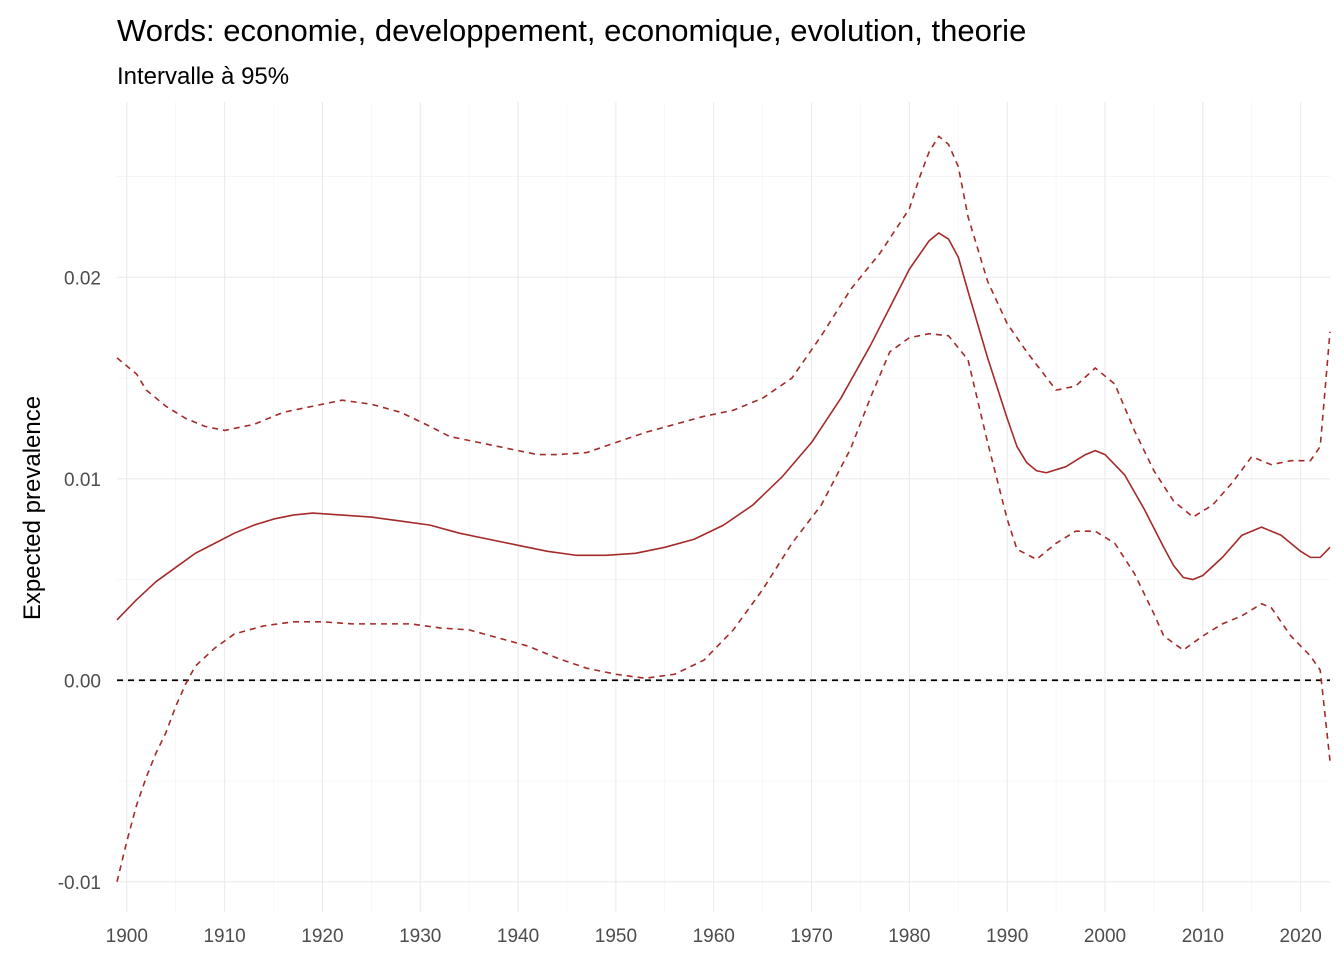 Image resolution: width=1344 pixels, height=960 pixels. I want to click on x-tick-label: 2010, so click(1203, 936).